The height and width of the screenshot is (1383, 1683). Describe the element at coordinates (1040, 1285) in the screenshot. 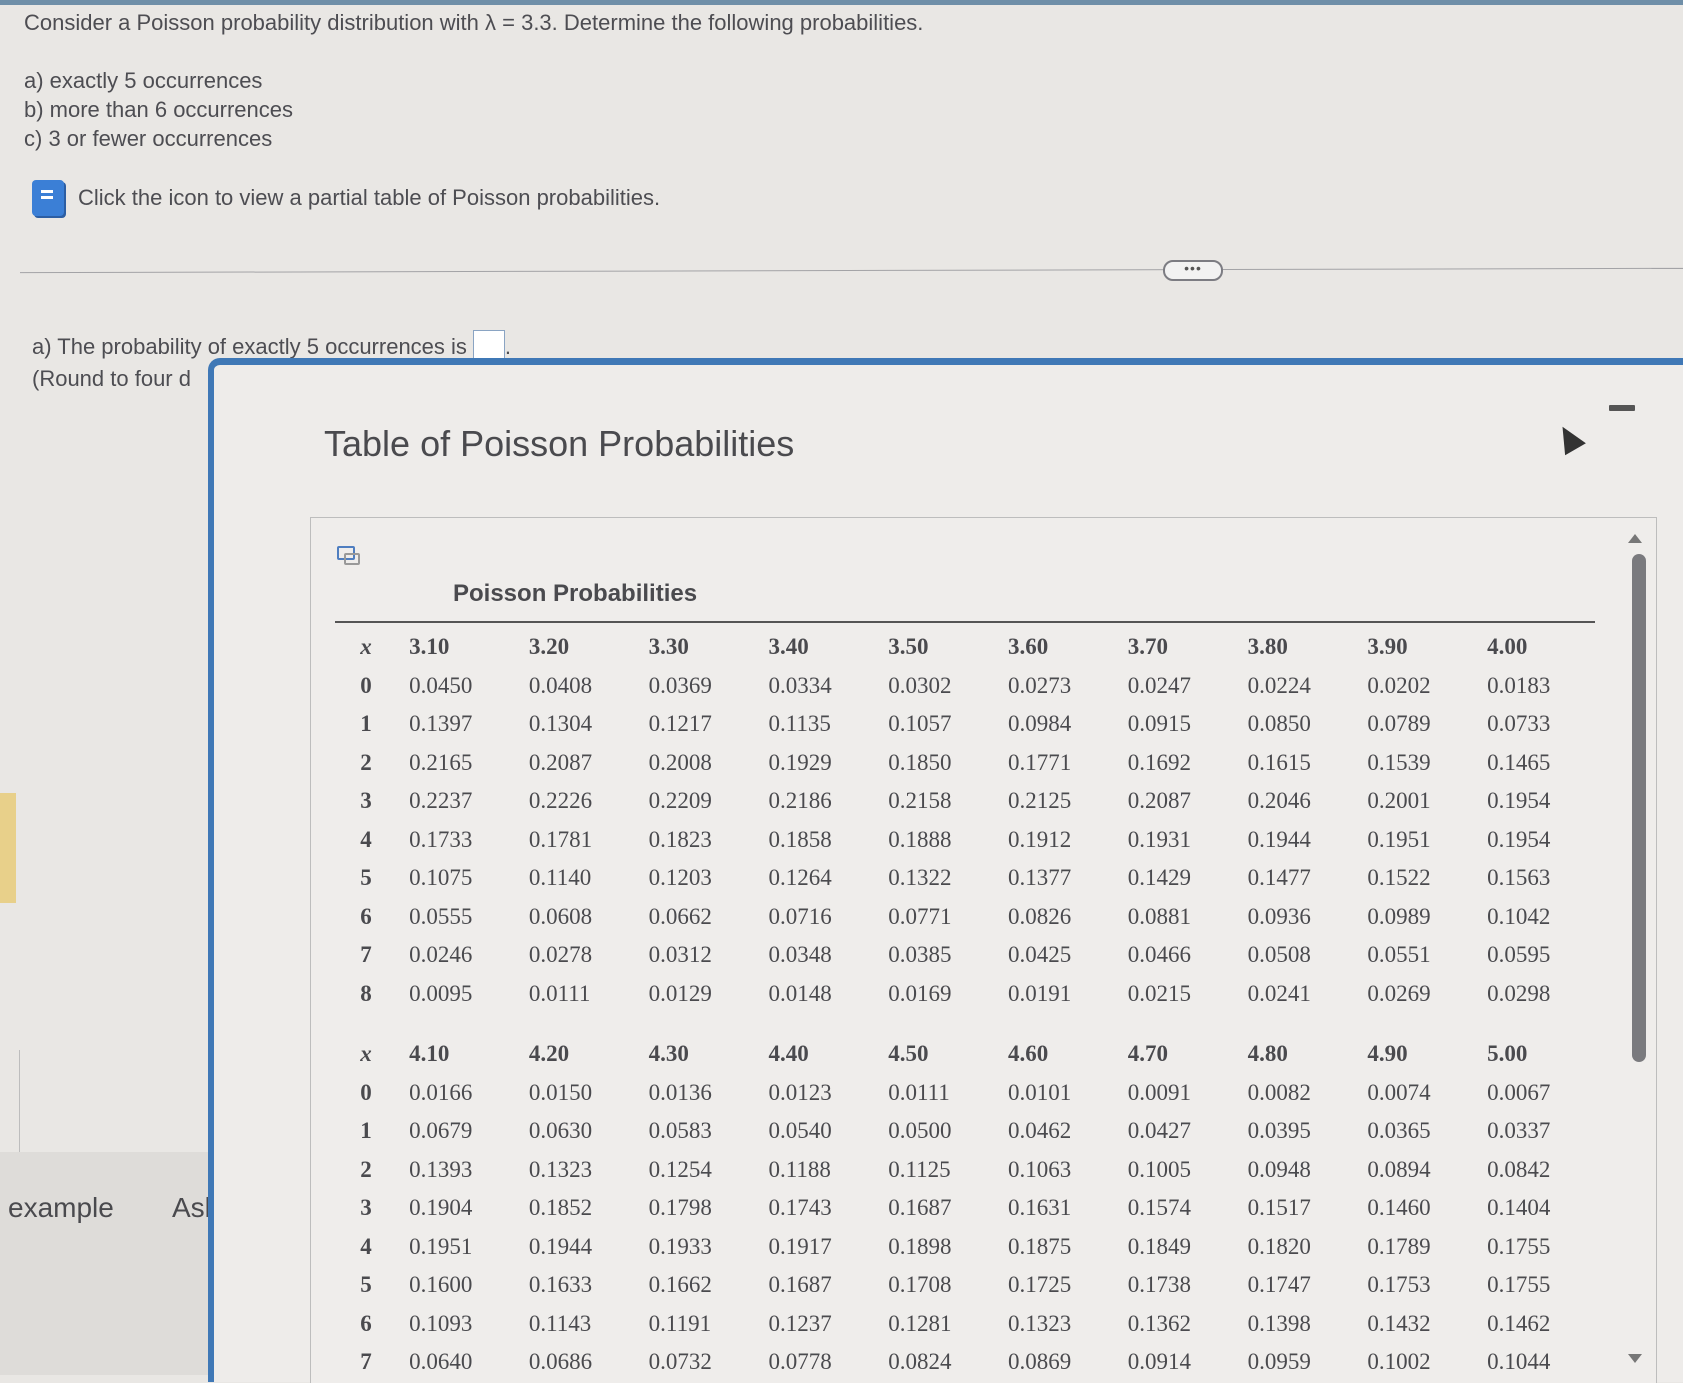

I see `probability-cell: 0.1725` at that location.